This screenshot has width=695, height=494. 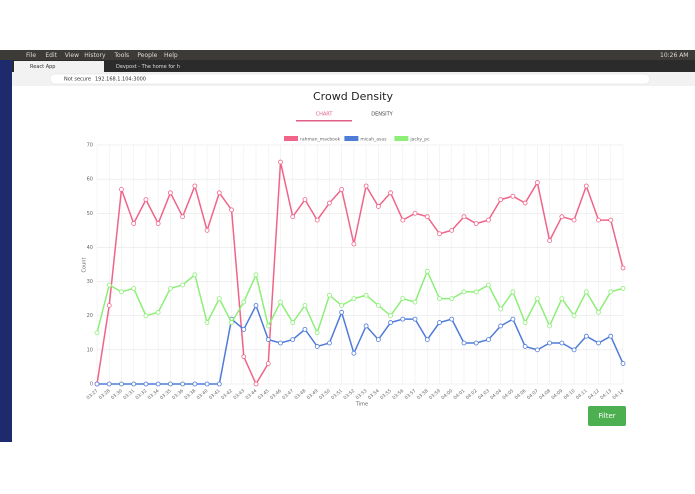 What do you see at coordinates (90, 282) in the screenshot?
I see `y-tick-label: 30` at bounding box center [90, 282].